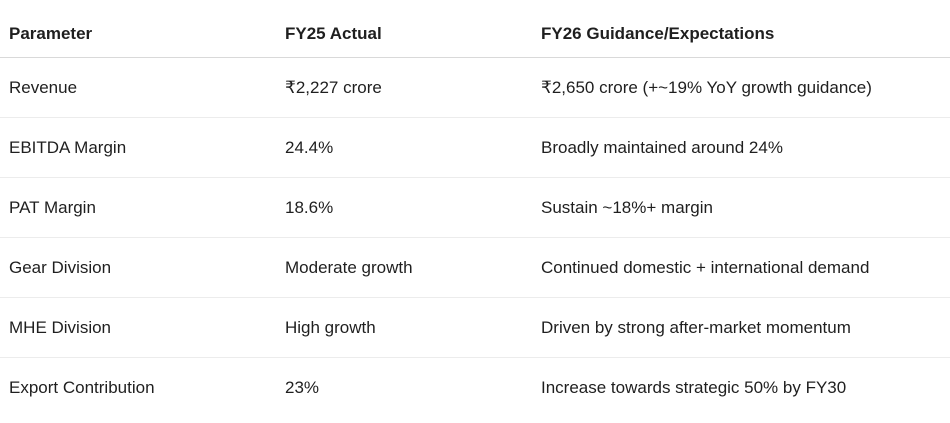 The image size is (950, 423). Describe the element at coordinates (475, 208) in the screenshot. I see `table-row: PAT Margin 18.6% Sustain ~18%+ margin` at that location.